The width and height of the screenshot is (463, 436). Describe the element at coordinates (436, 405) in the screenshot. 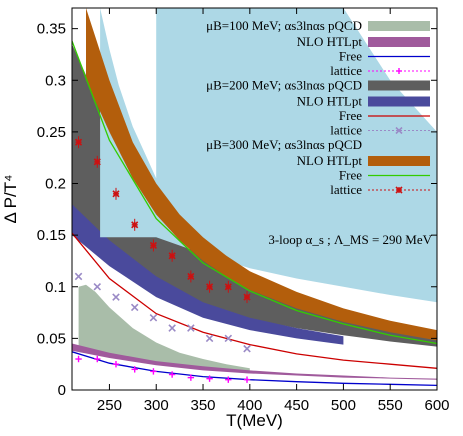

I see `x-tick-label: 600` at that location.